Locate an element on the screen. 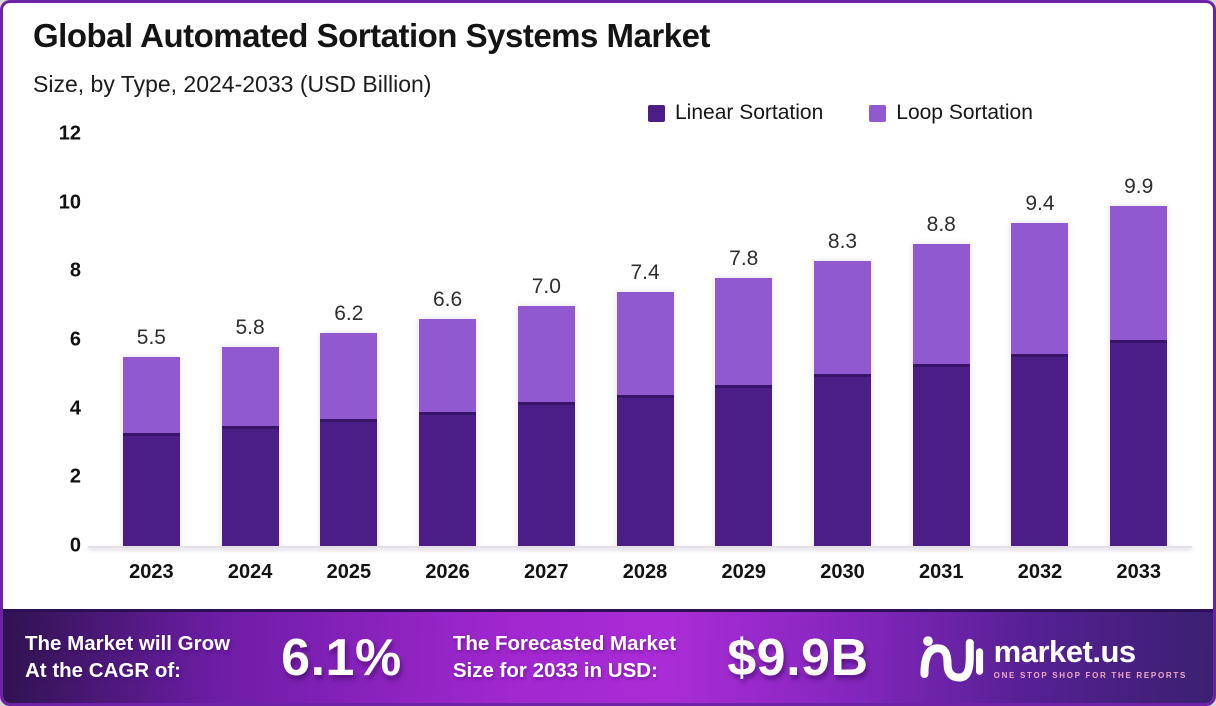  x-tick-label: 2030 is located at coordinates (842, 572).